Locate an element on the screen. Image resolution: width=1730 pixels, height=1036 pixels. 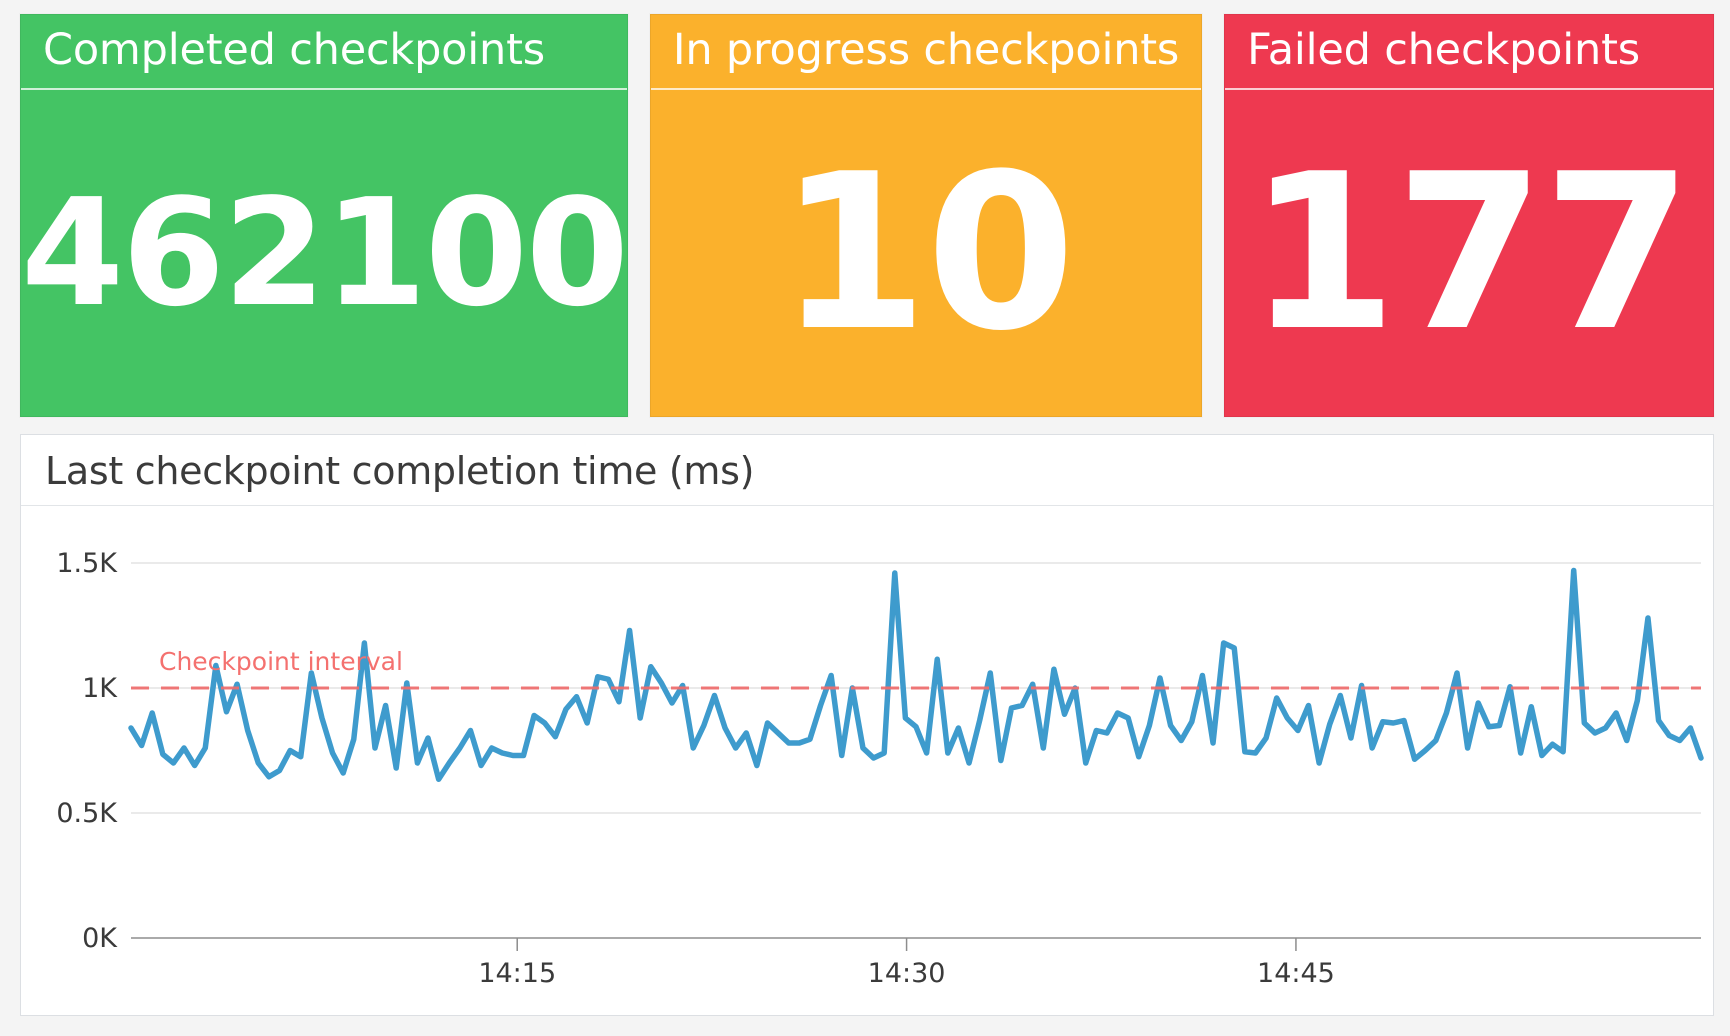
kpi-value-in-progress: 10 is located at coordinates (926, 252).